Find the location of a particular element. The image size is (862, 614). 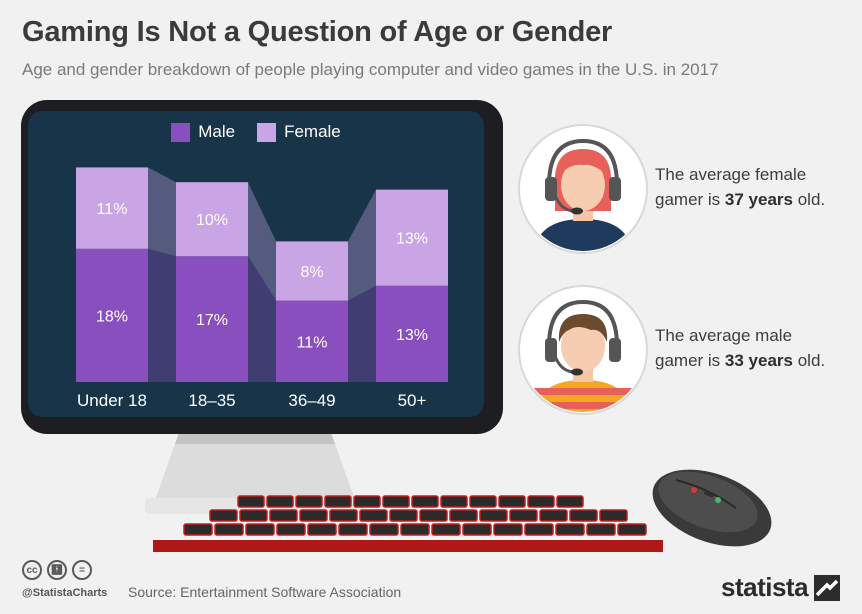

data-label-male-2: 11% is located at coordinates (312, 342).